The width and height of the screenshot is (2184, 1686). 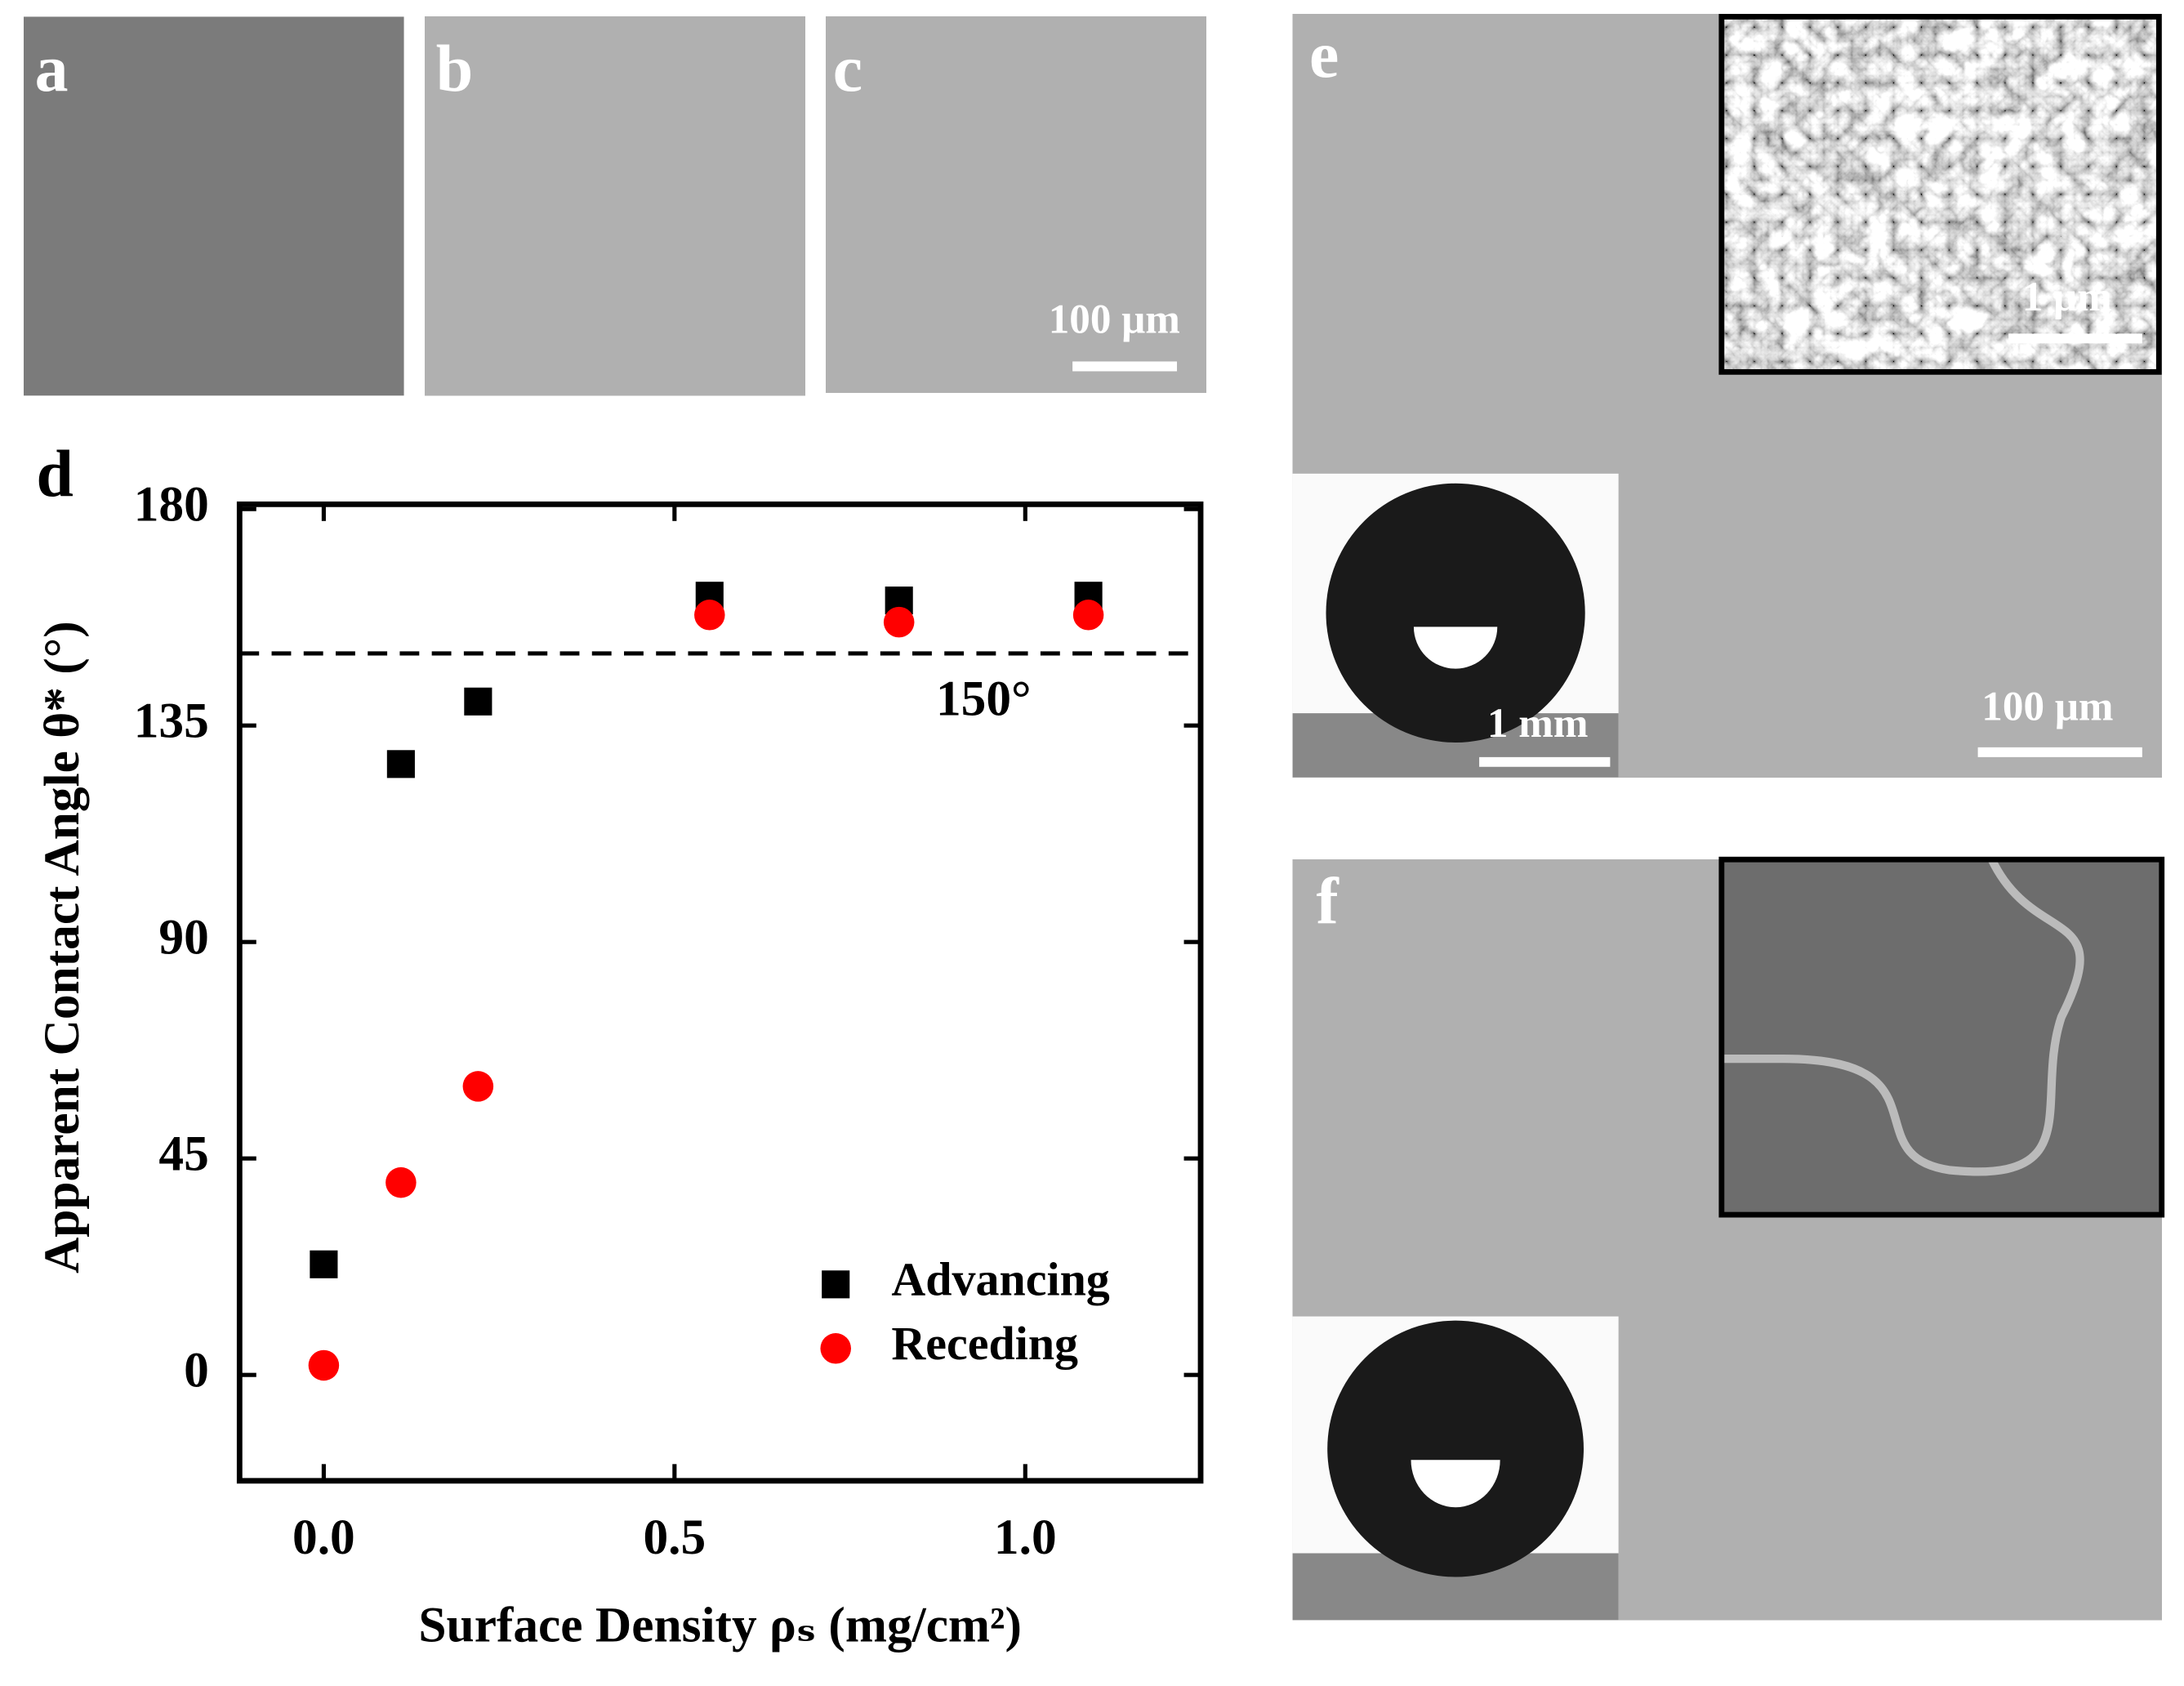 What do you see at coordinates (615, 206) in the screenshot?
I see `sem-image-b` at bounding box center [615, 206].